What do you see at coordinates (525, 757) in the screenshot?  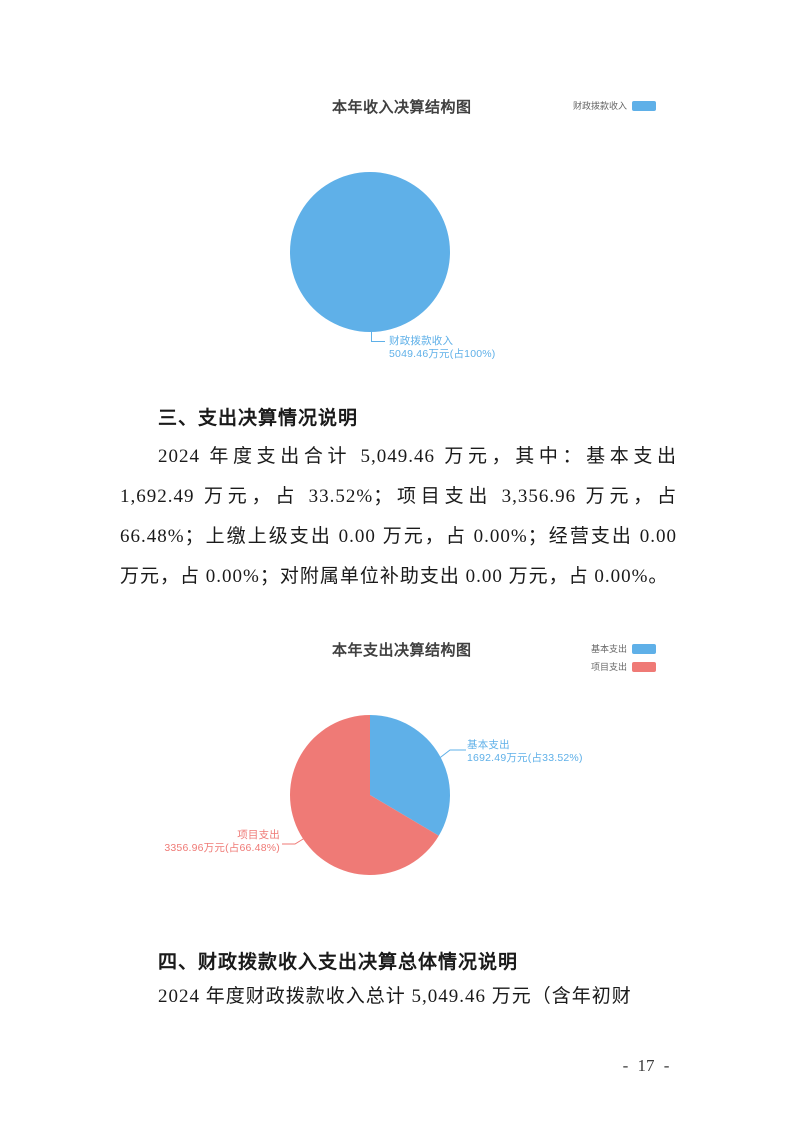 I see `callout-value: 1692.49万元(占33.52%)` at bounding box center [525, 757].